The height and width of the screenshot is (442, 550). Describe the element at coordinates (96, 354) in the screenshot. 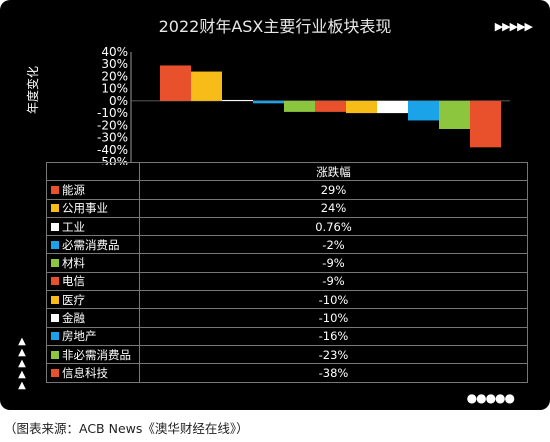

I see `category-label: 非必需消费品` at that location.